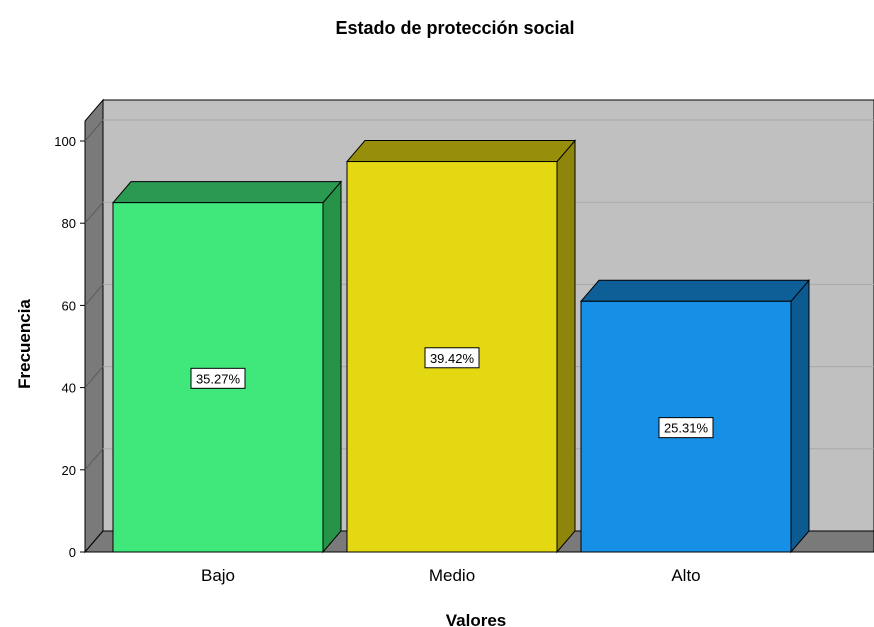 The height and width of the screenshot is (627, 874). I want to click on y-tick-label: 40, so click(69, 388).